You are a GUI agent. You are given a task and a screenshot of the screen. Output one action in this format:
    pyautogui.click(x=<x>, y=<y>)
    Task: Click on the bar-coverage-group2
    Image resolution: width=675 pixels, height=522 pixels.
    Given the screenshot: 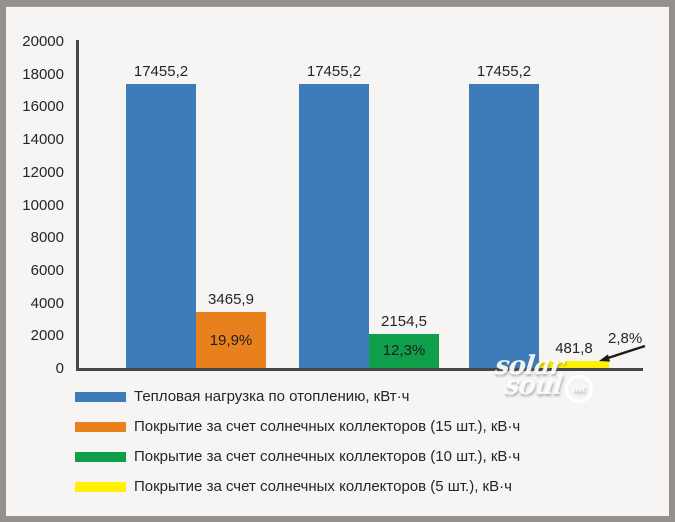 What is the action you would take?
    pyautogui.click(x=404, y=351)
    